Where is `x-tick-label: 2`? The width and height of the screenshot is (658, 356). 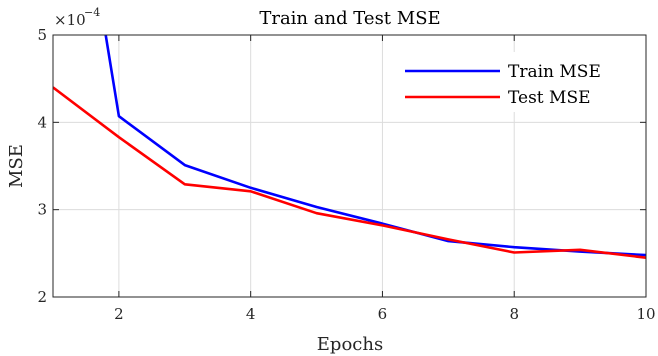
x-tick-label: 2 is located at coordinates (119, 314).